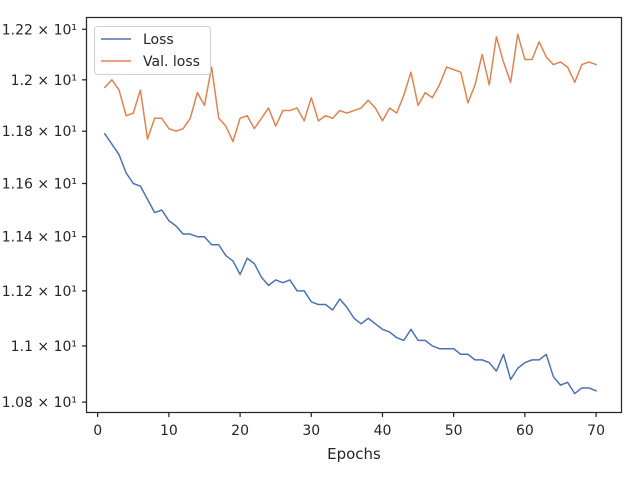 This screenshot has height=480, width=640. I want to click on x-axis-label: Epochs, so click(354, 454).